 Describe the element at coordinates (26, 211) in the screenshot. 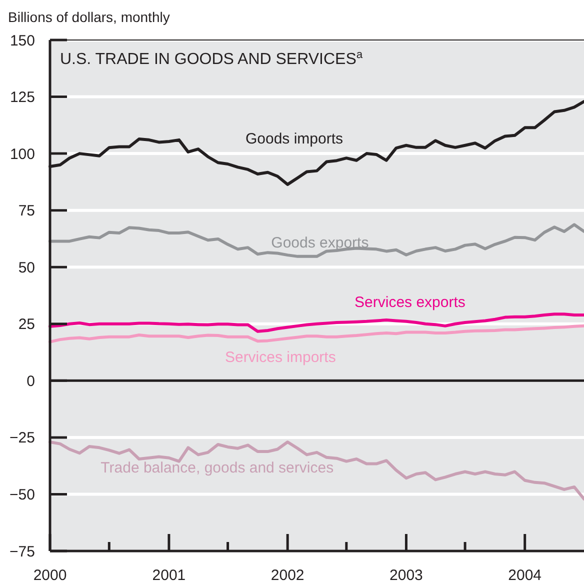

I see `y-tick-label: 75` at that location.